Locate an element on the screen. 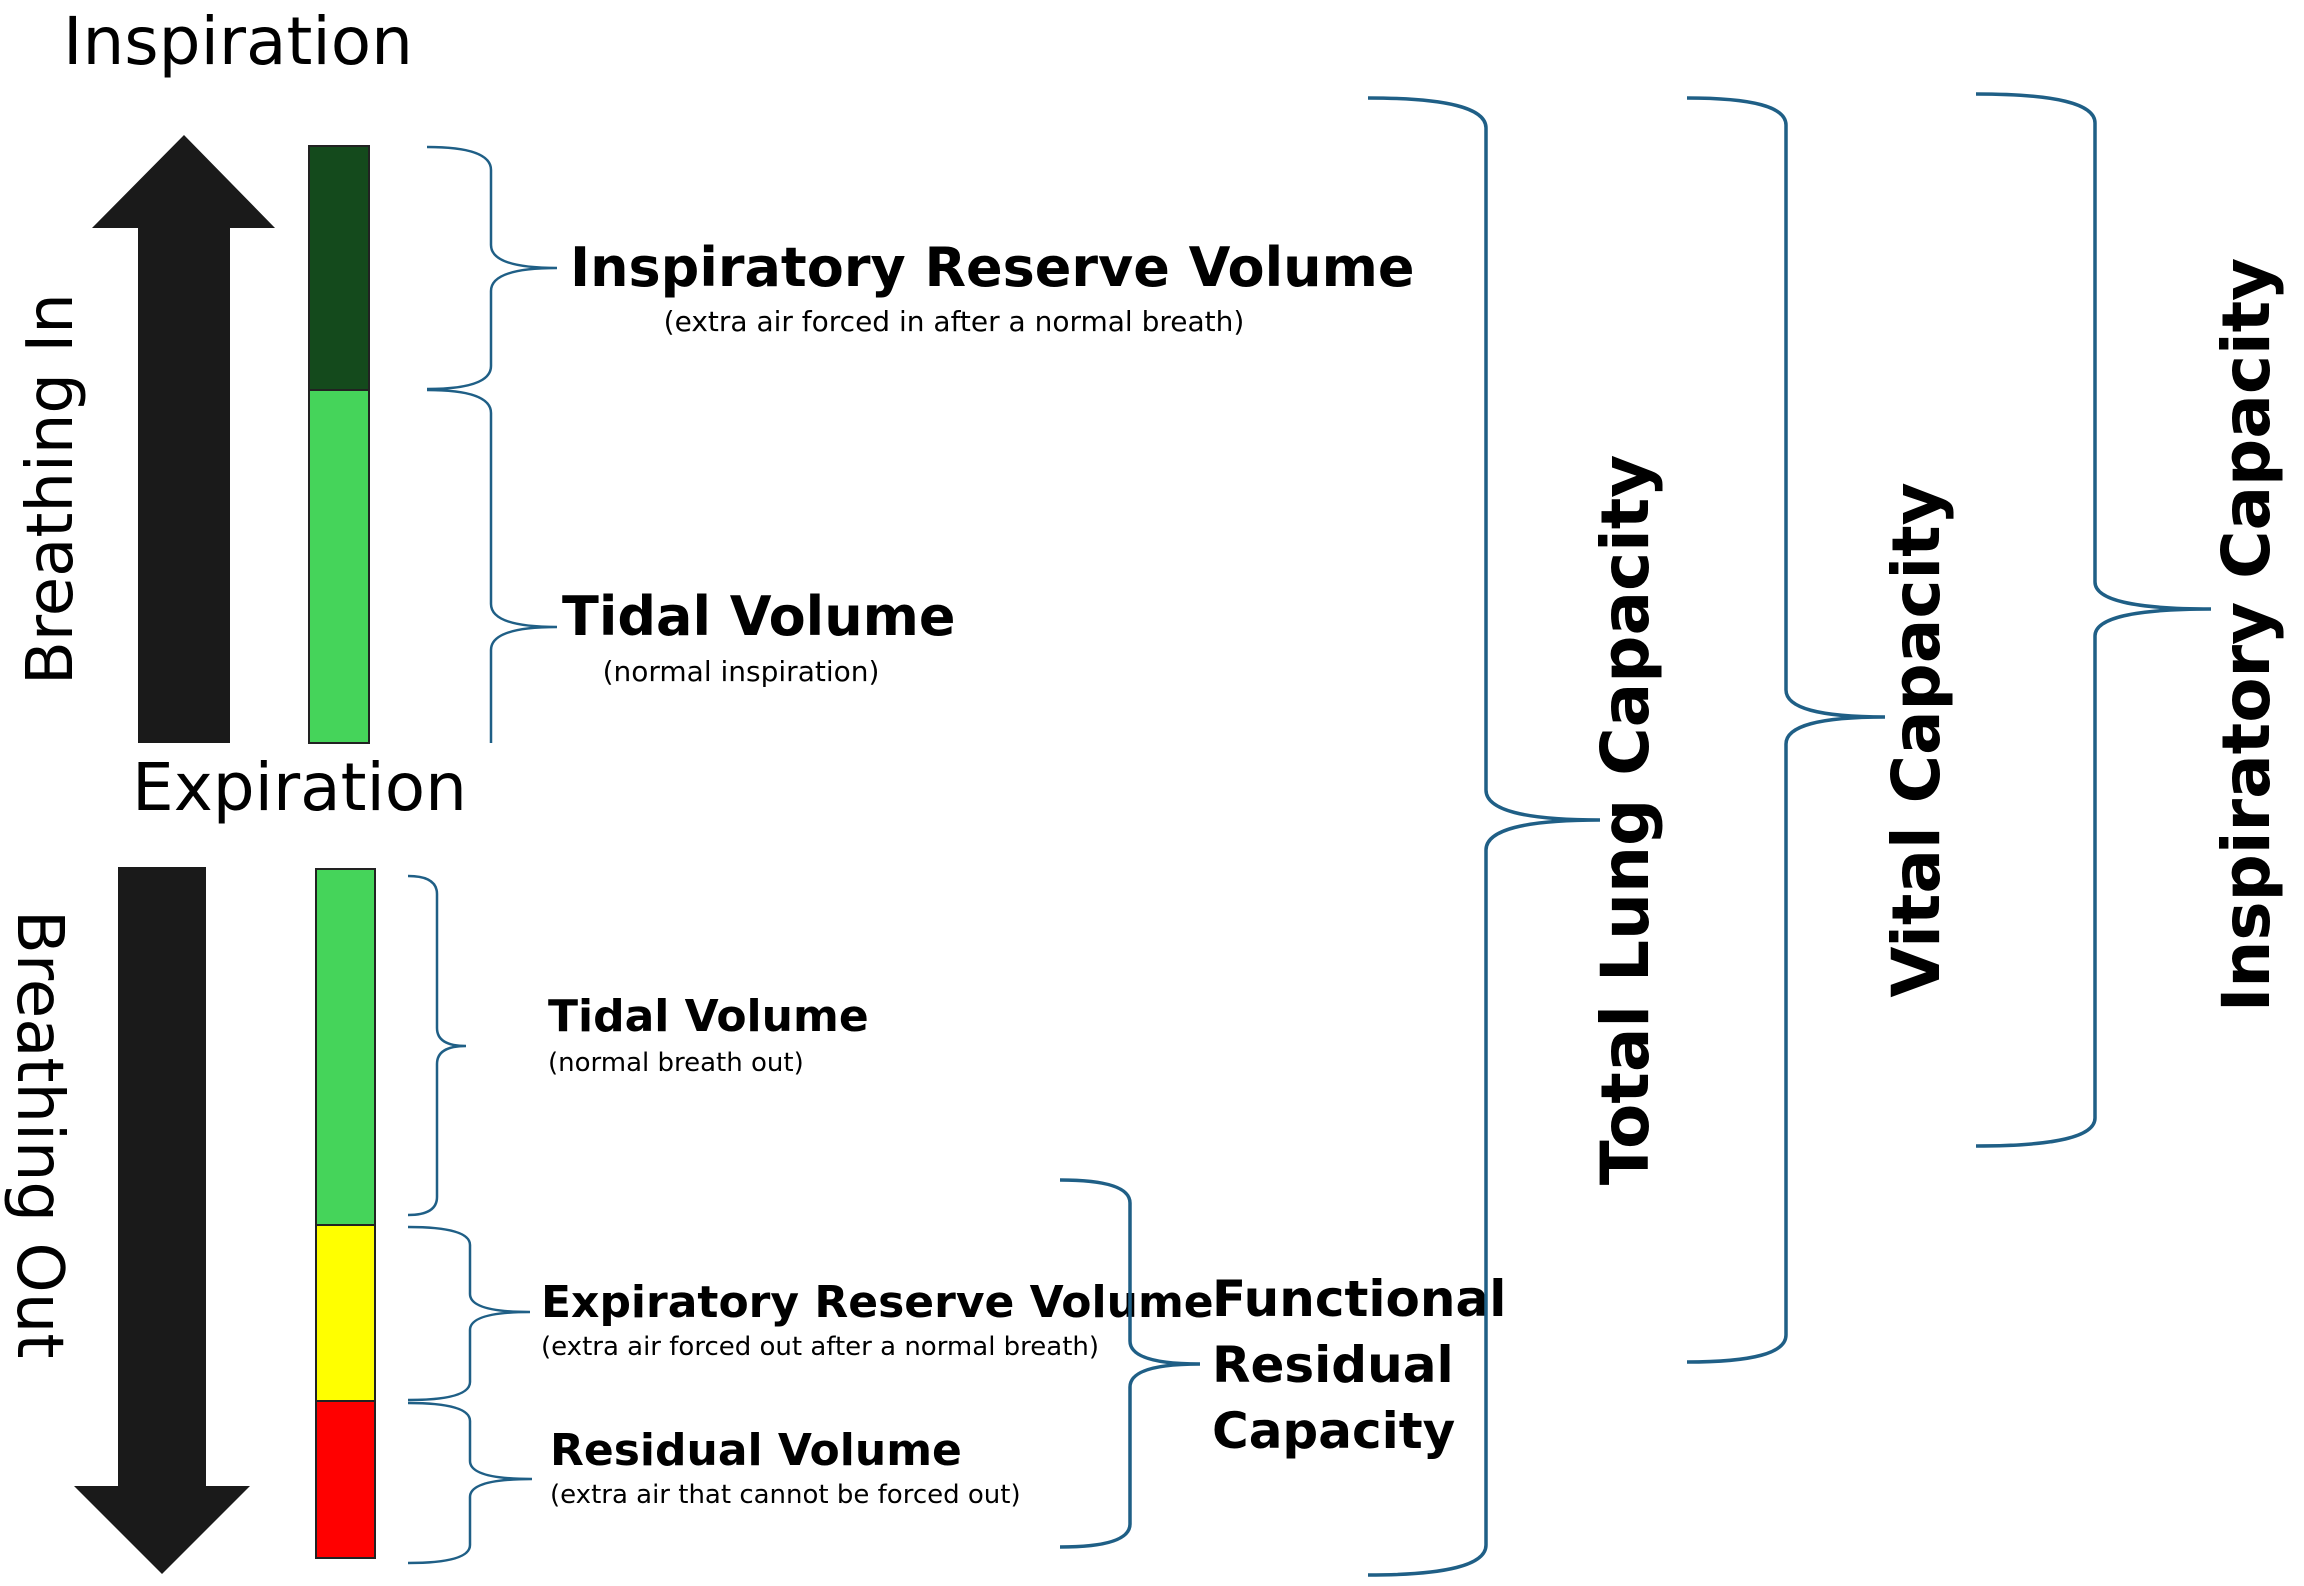  total-lung-capacity-label: Total Lung Capacity is located at coordinates (1625, 820).